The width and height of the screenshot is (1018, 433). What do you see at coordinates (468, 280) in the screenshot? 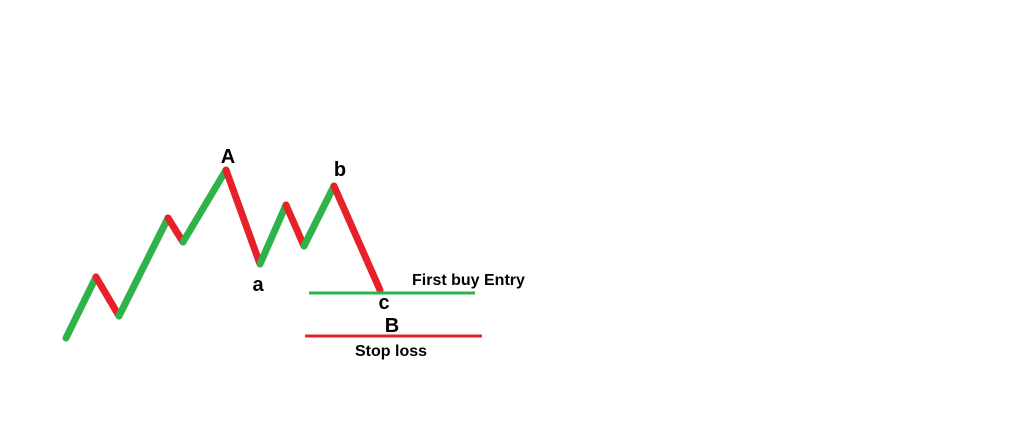
I see `first-buy-entry-label: First buy Entry` at bounding box center [468, 280].